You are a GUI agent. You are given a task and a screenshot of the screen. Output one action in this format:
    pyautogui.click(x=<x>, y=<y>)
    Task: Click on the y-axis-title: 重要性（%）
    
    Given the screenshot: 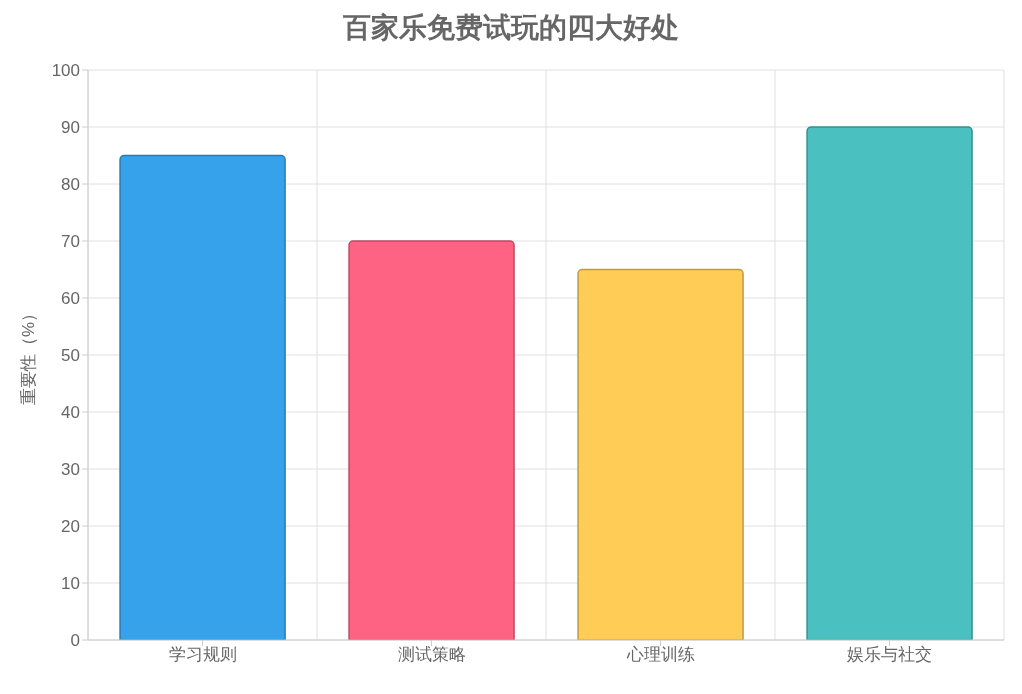 What is the action you would take?
    pyautogui.click(x=29, y=355)
    